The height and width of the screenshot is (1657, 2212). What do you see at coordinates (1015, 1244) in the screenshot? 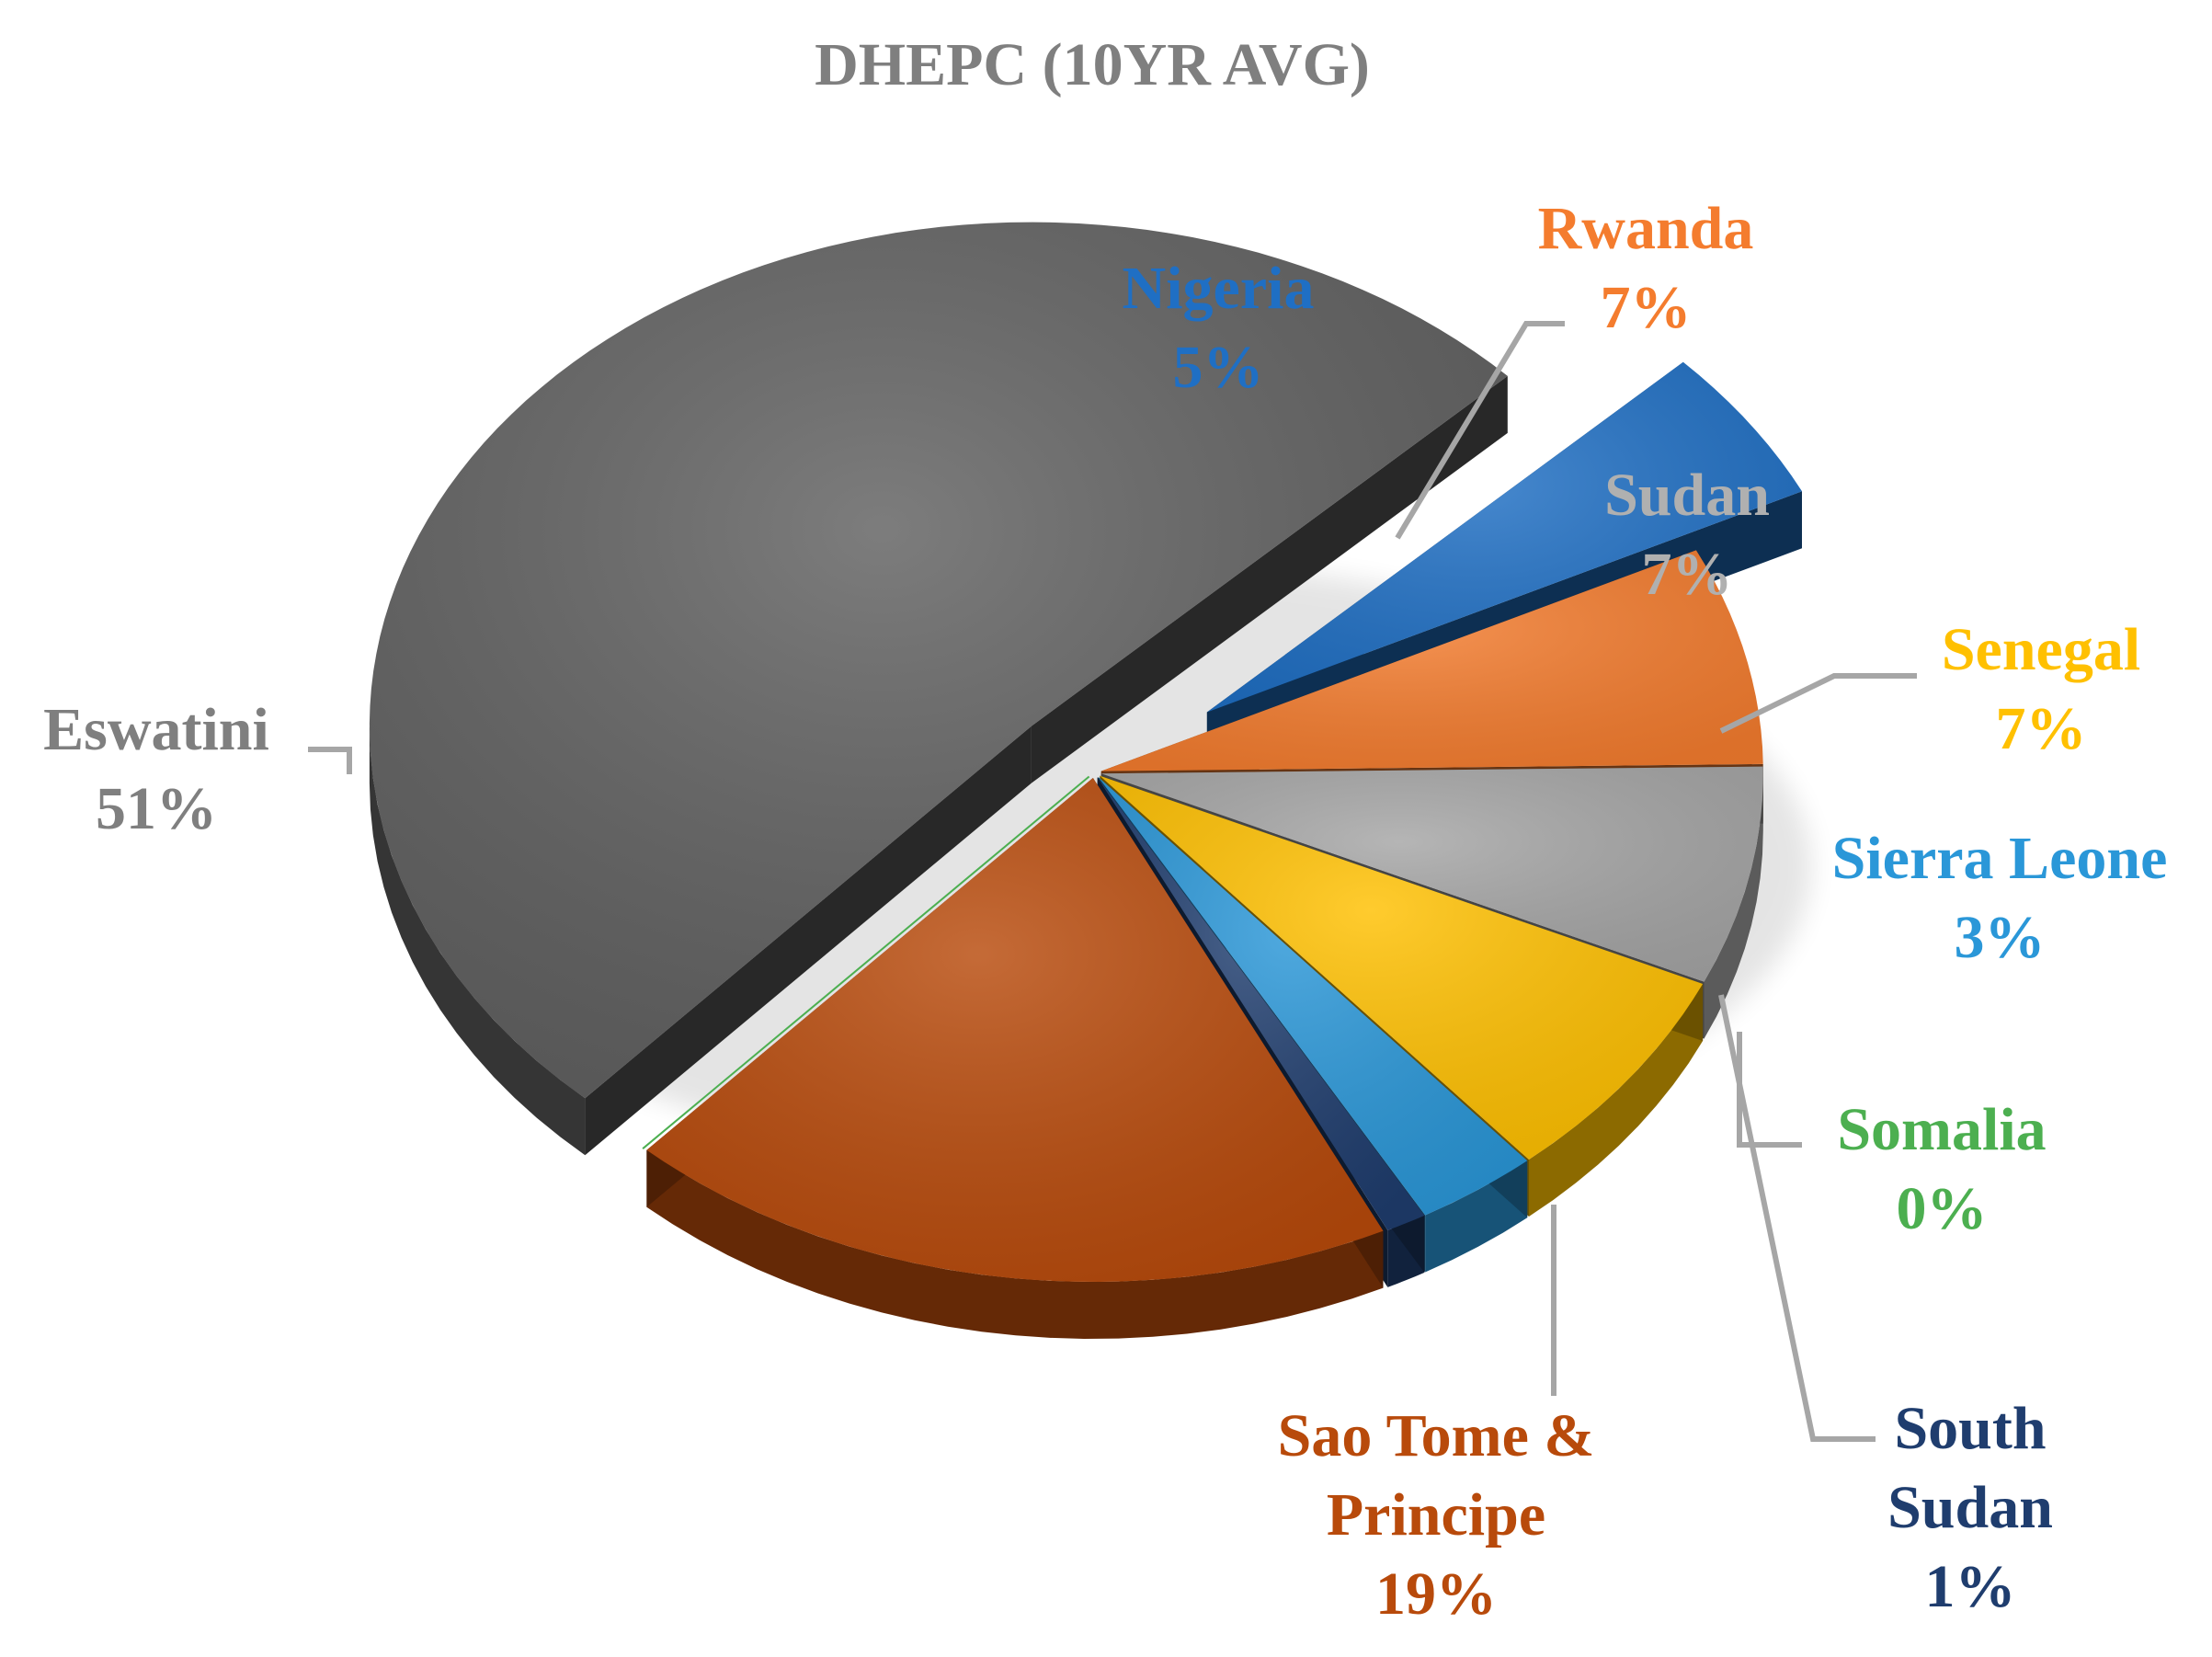
I see `pie-side-sao-tome-principe` at bounding box center [1015, 1244].